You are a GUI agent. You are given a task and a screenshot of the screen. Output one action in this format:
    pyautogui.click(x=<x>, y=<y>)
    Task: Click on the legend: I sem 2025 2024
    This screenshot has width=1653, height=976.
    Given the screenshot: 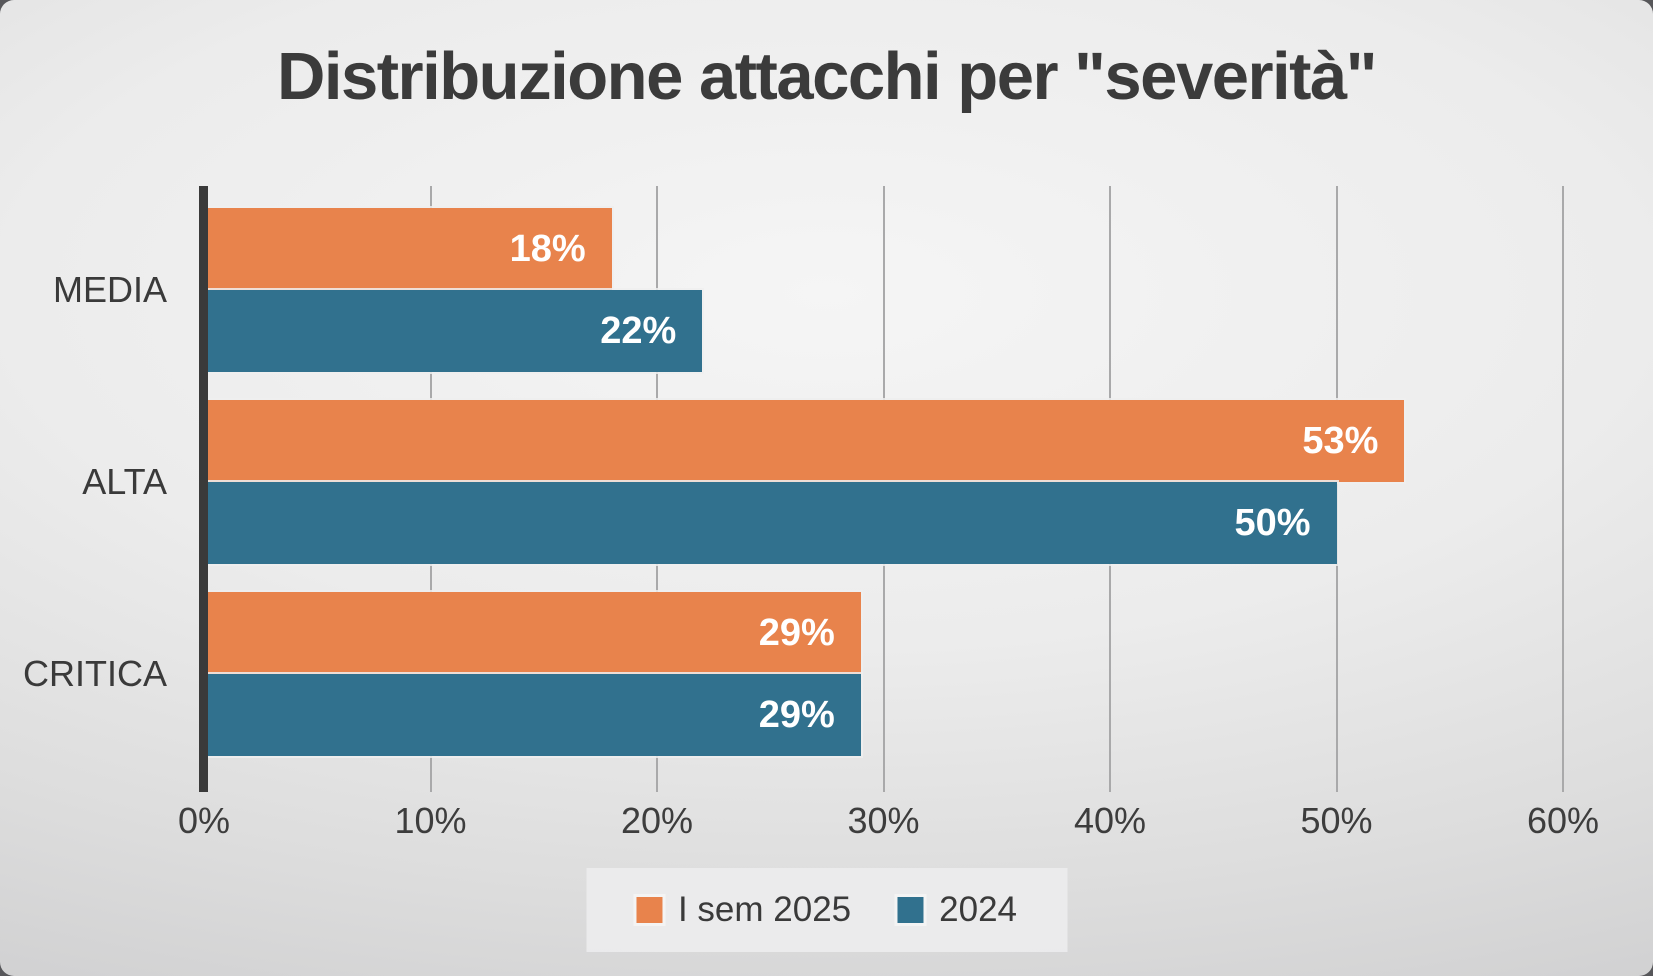 What is the action you would take?
    pyautogui.click(x=826, y=910)
    